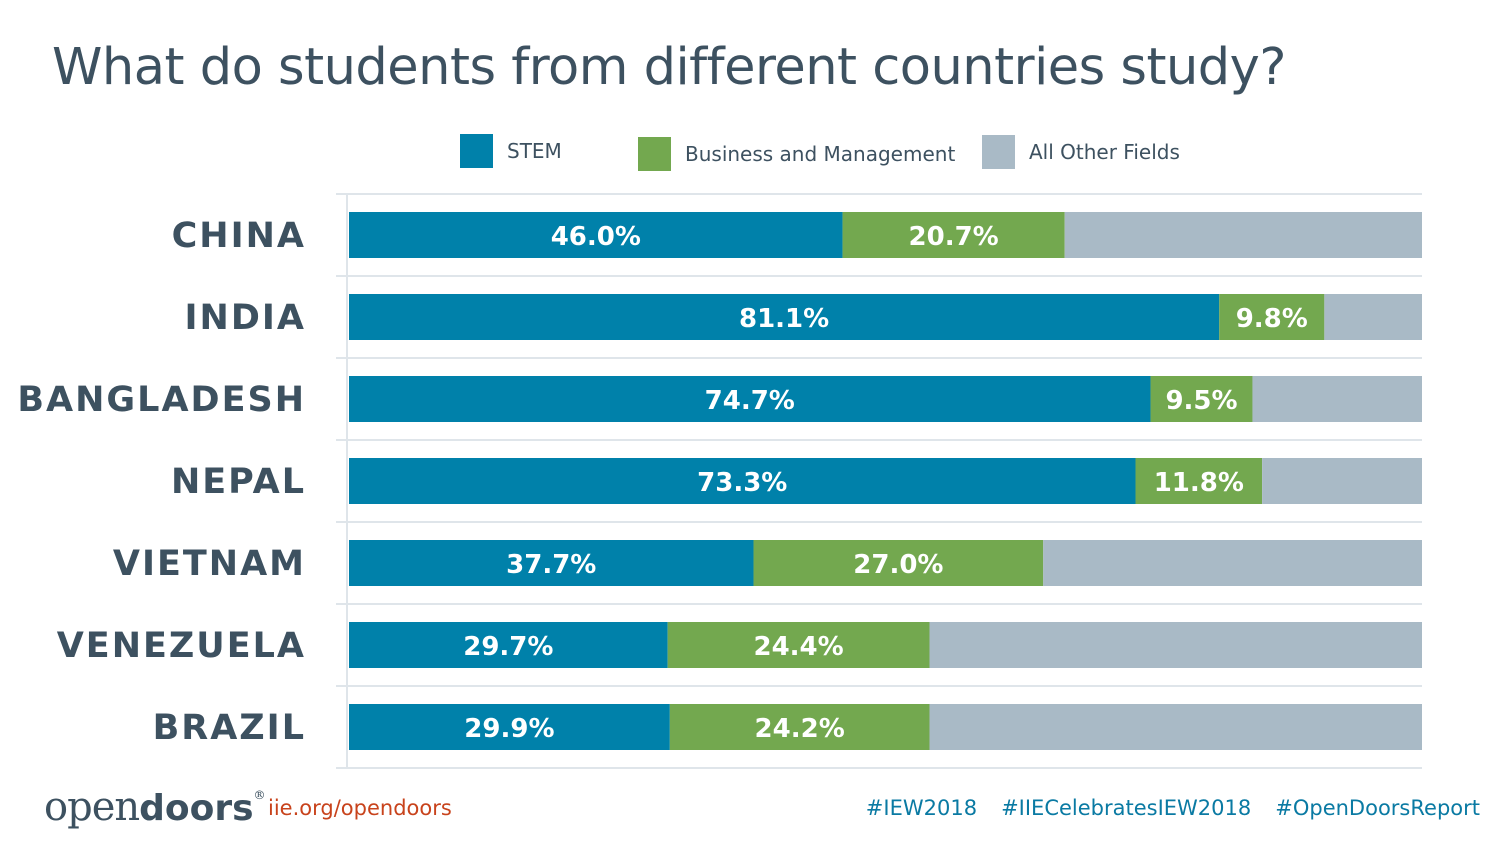  What do you see at coordinates (92, 807) in the screenshot?
I see `logo-text-open: open` at bounding box center [92, 807].